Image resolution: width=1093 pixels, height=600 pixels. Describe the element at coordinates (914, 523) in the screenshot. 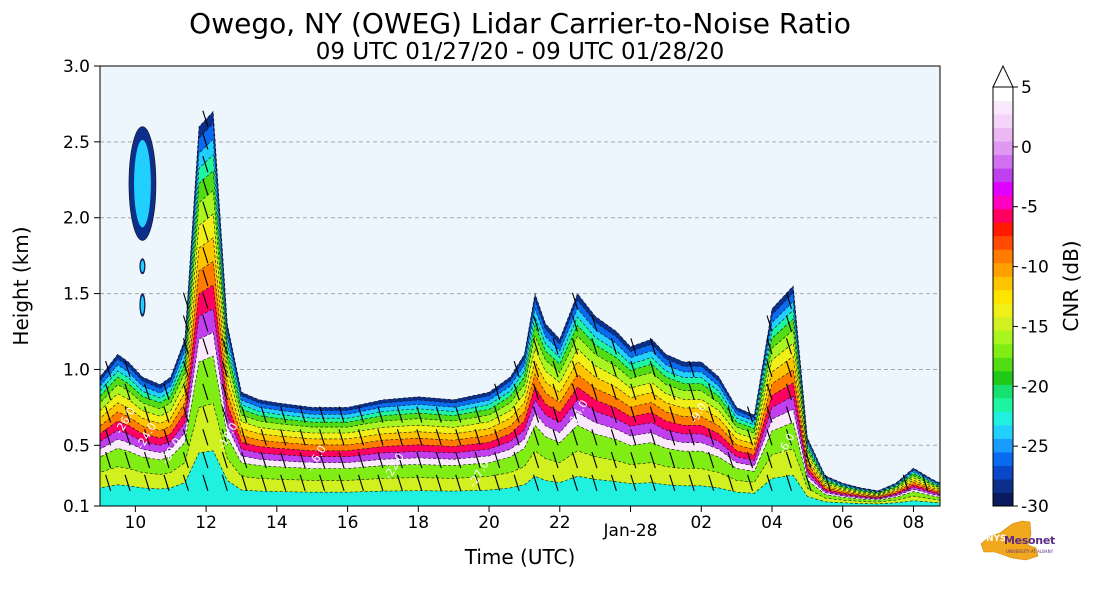

I see `x-tick-label: 08` at that location.